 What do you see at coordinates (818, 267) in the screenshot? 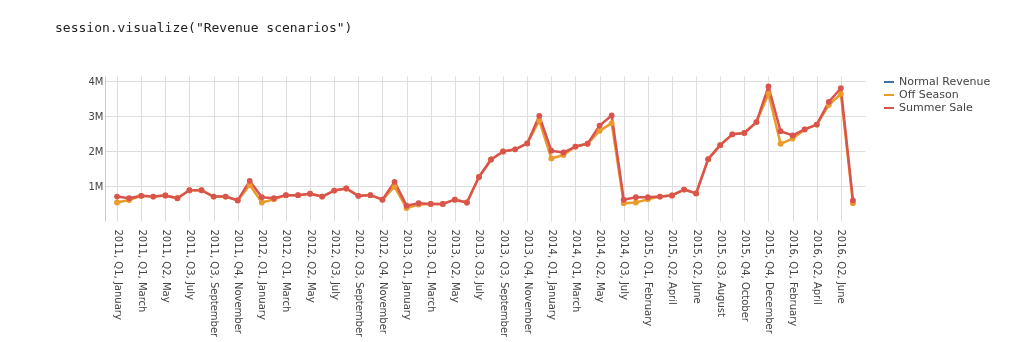
I see `x-tick-label: 2016, Q2, April` at bounding box center [818, 267].